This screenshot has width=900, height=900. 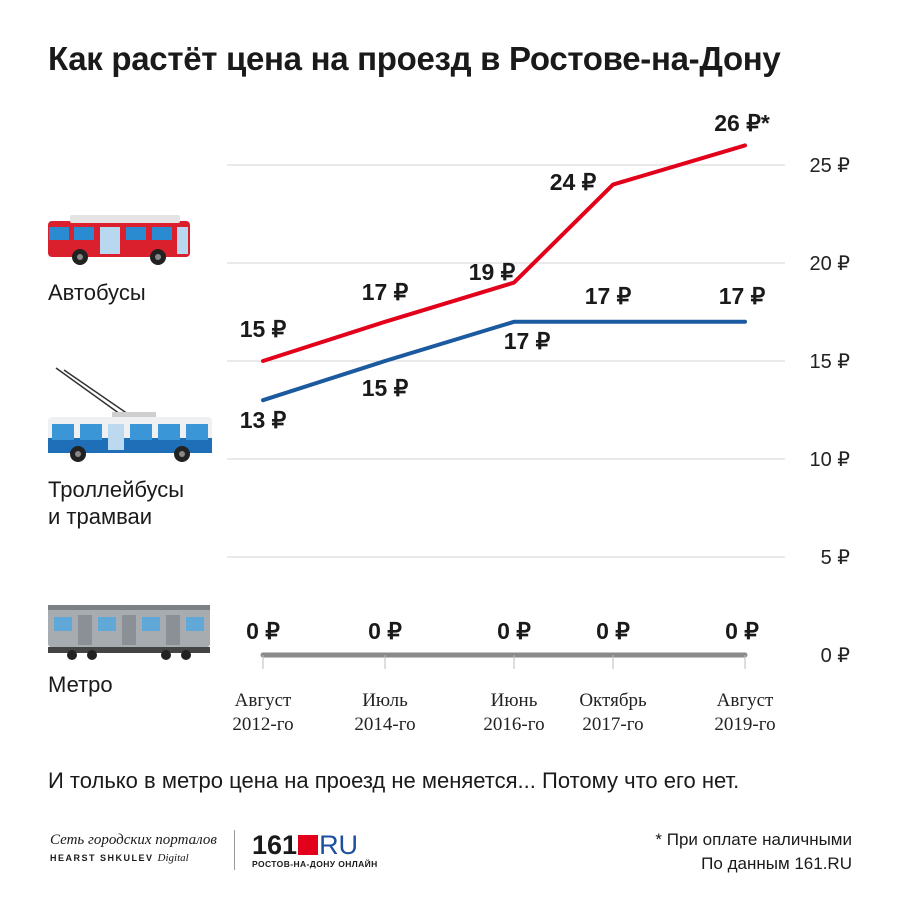 I want to click on y-tick-label: 10 ₽, so click(x=829, y=460).